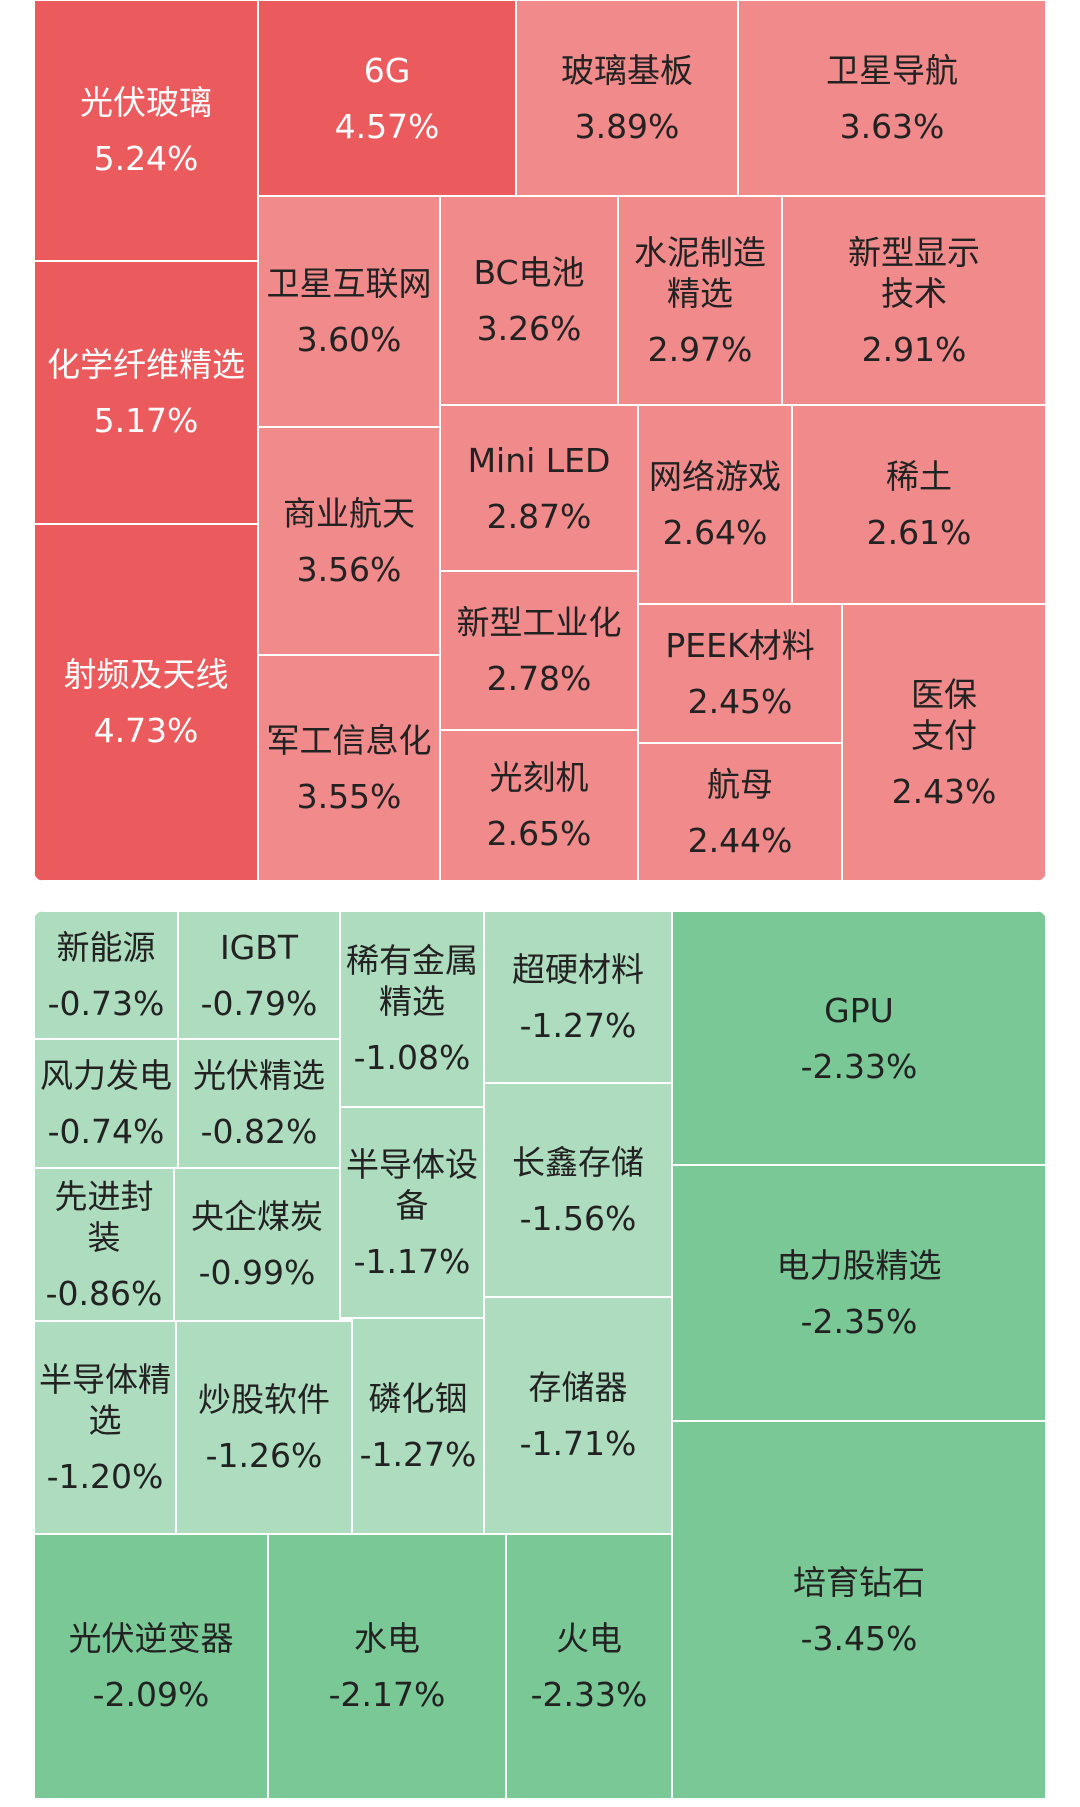 Image resolution: width=1080 pixels, height=1807 pixels. I want to click on tile-change: -0.73%, so click(106, 1003).